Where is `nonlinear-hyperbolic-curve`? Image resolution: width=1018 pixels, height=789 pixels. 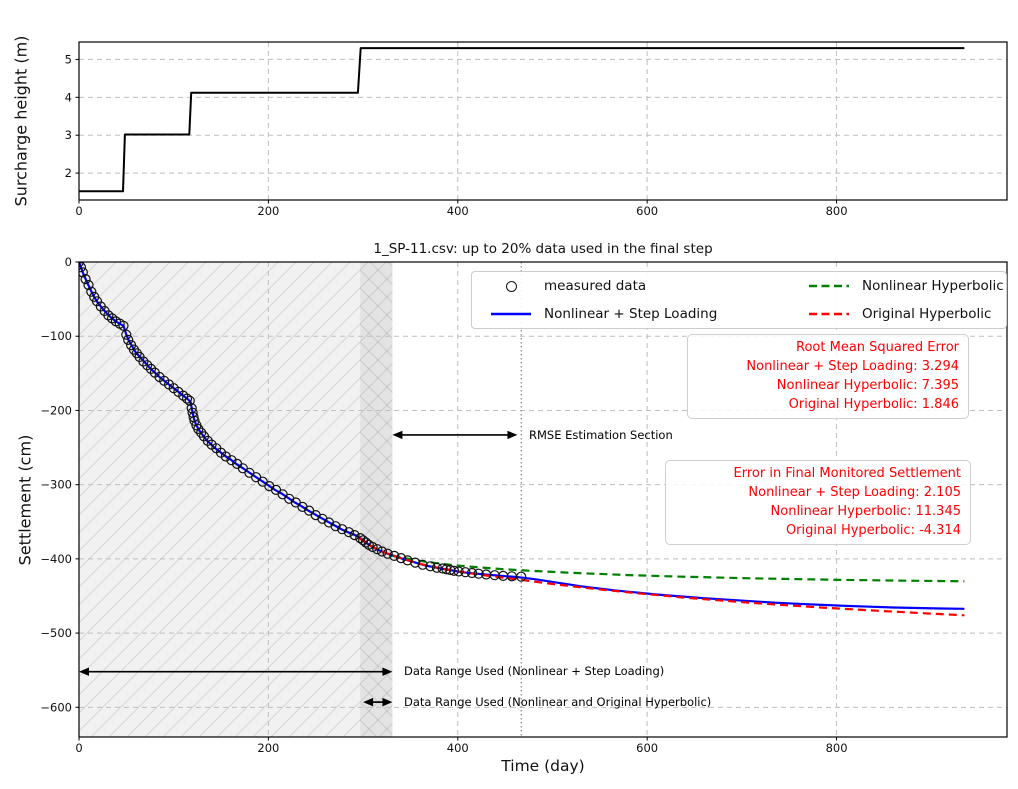
nonlinear-hyperbolic-curve is located at coordinates (678, 568).